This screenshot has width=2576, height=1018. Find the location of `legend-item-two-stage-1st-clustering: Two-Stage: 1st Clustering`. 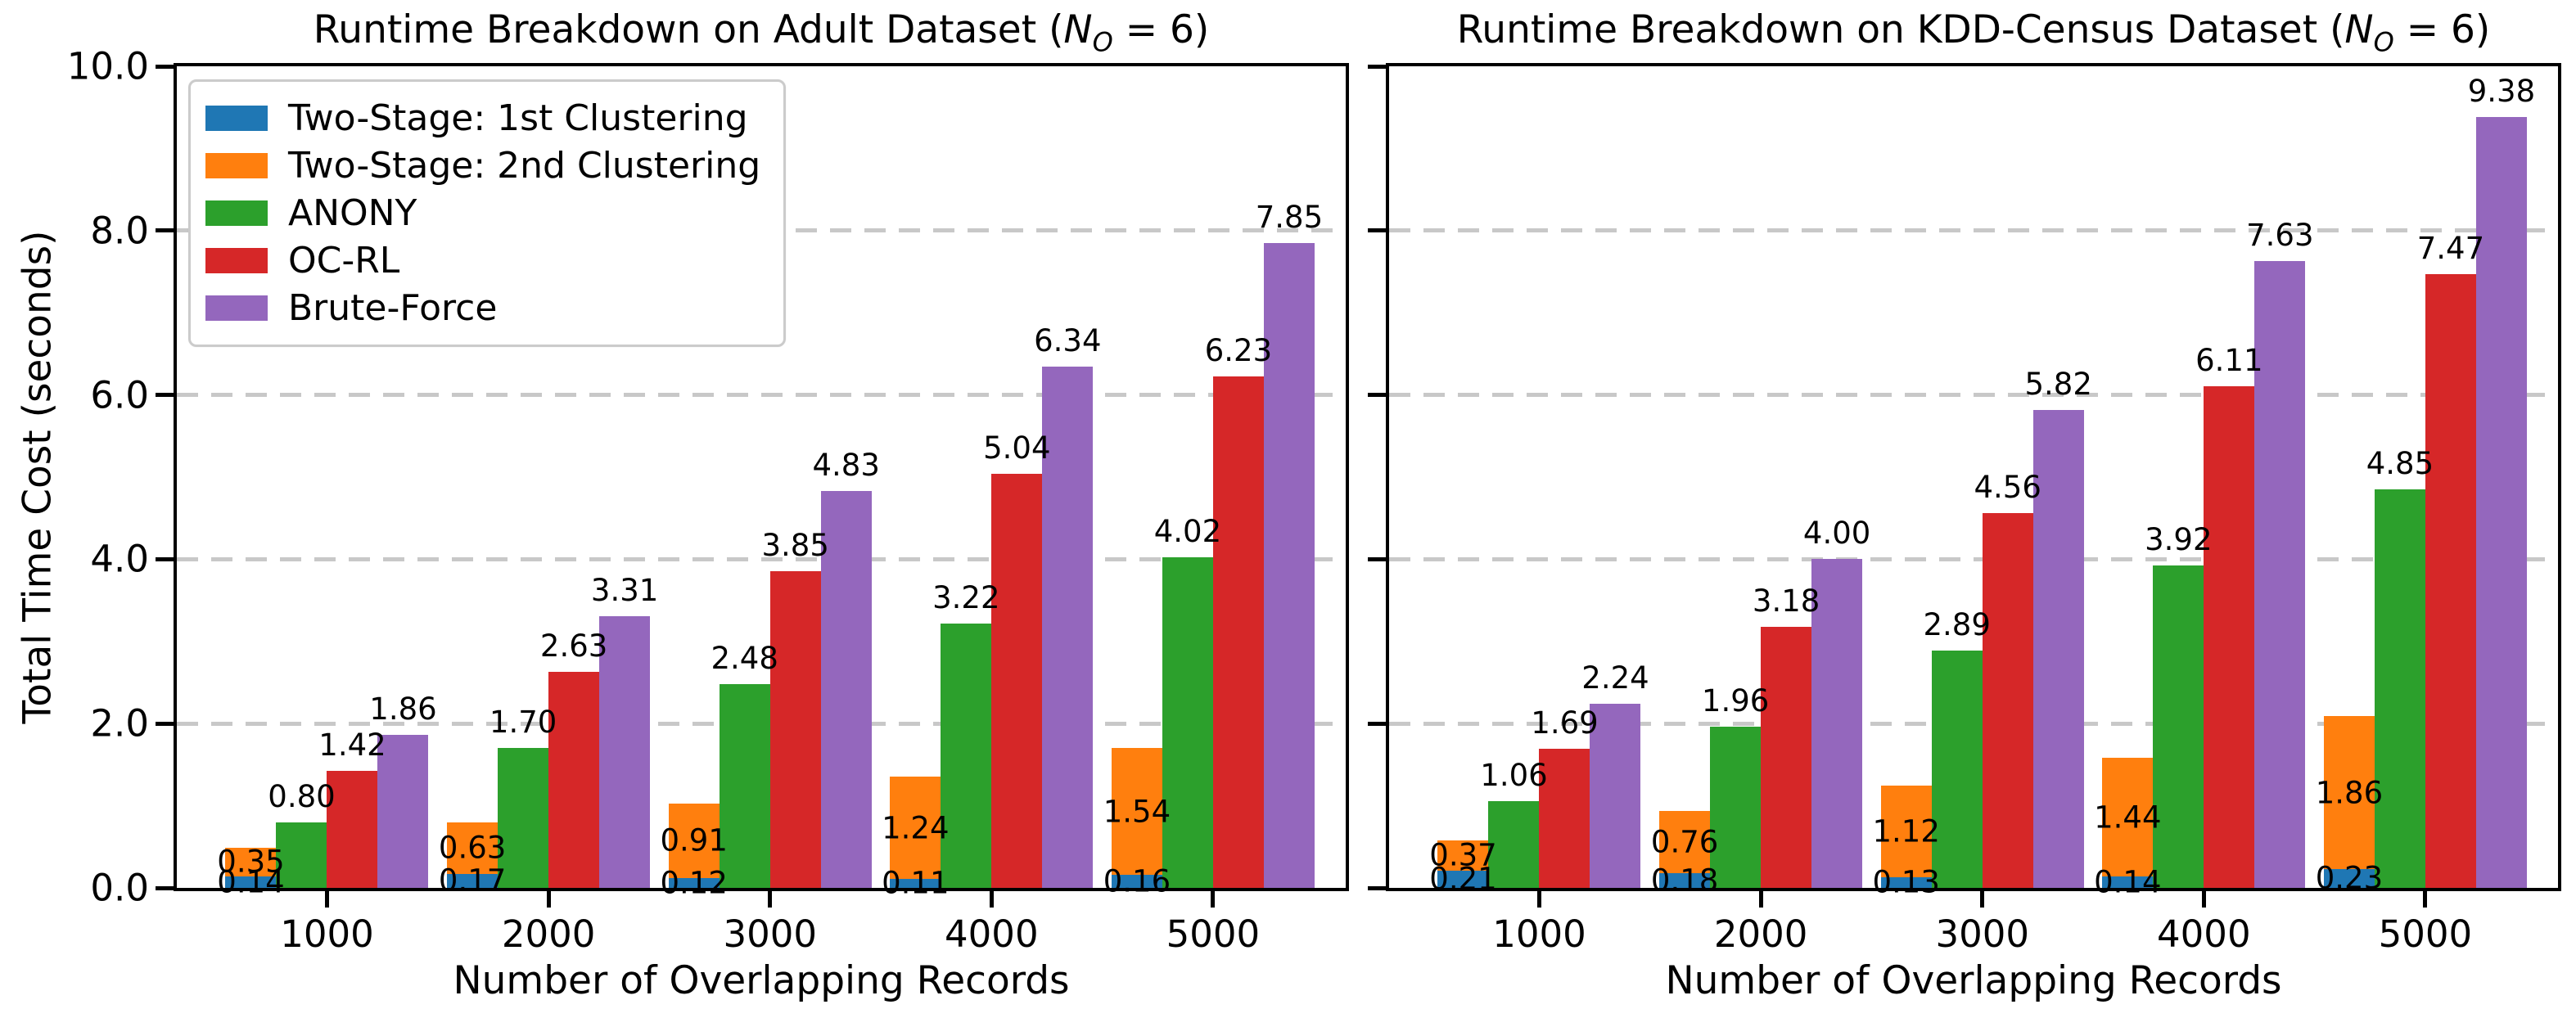

legend-item-two-stage-1st-clustering: Two-Stage: 1st Clustering is located at coordinates (482, 118).